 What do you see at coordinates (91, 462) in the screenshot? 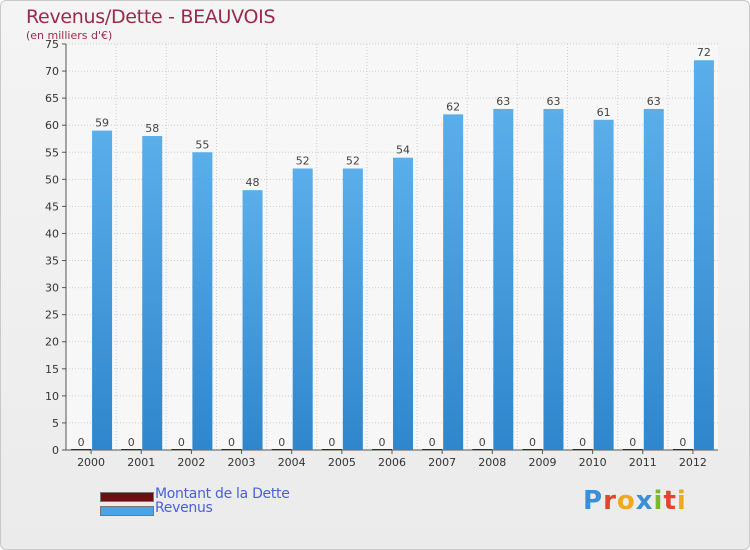
I see `x-tick-label: 2000` at bounding box center [91, 462].